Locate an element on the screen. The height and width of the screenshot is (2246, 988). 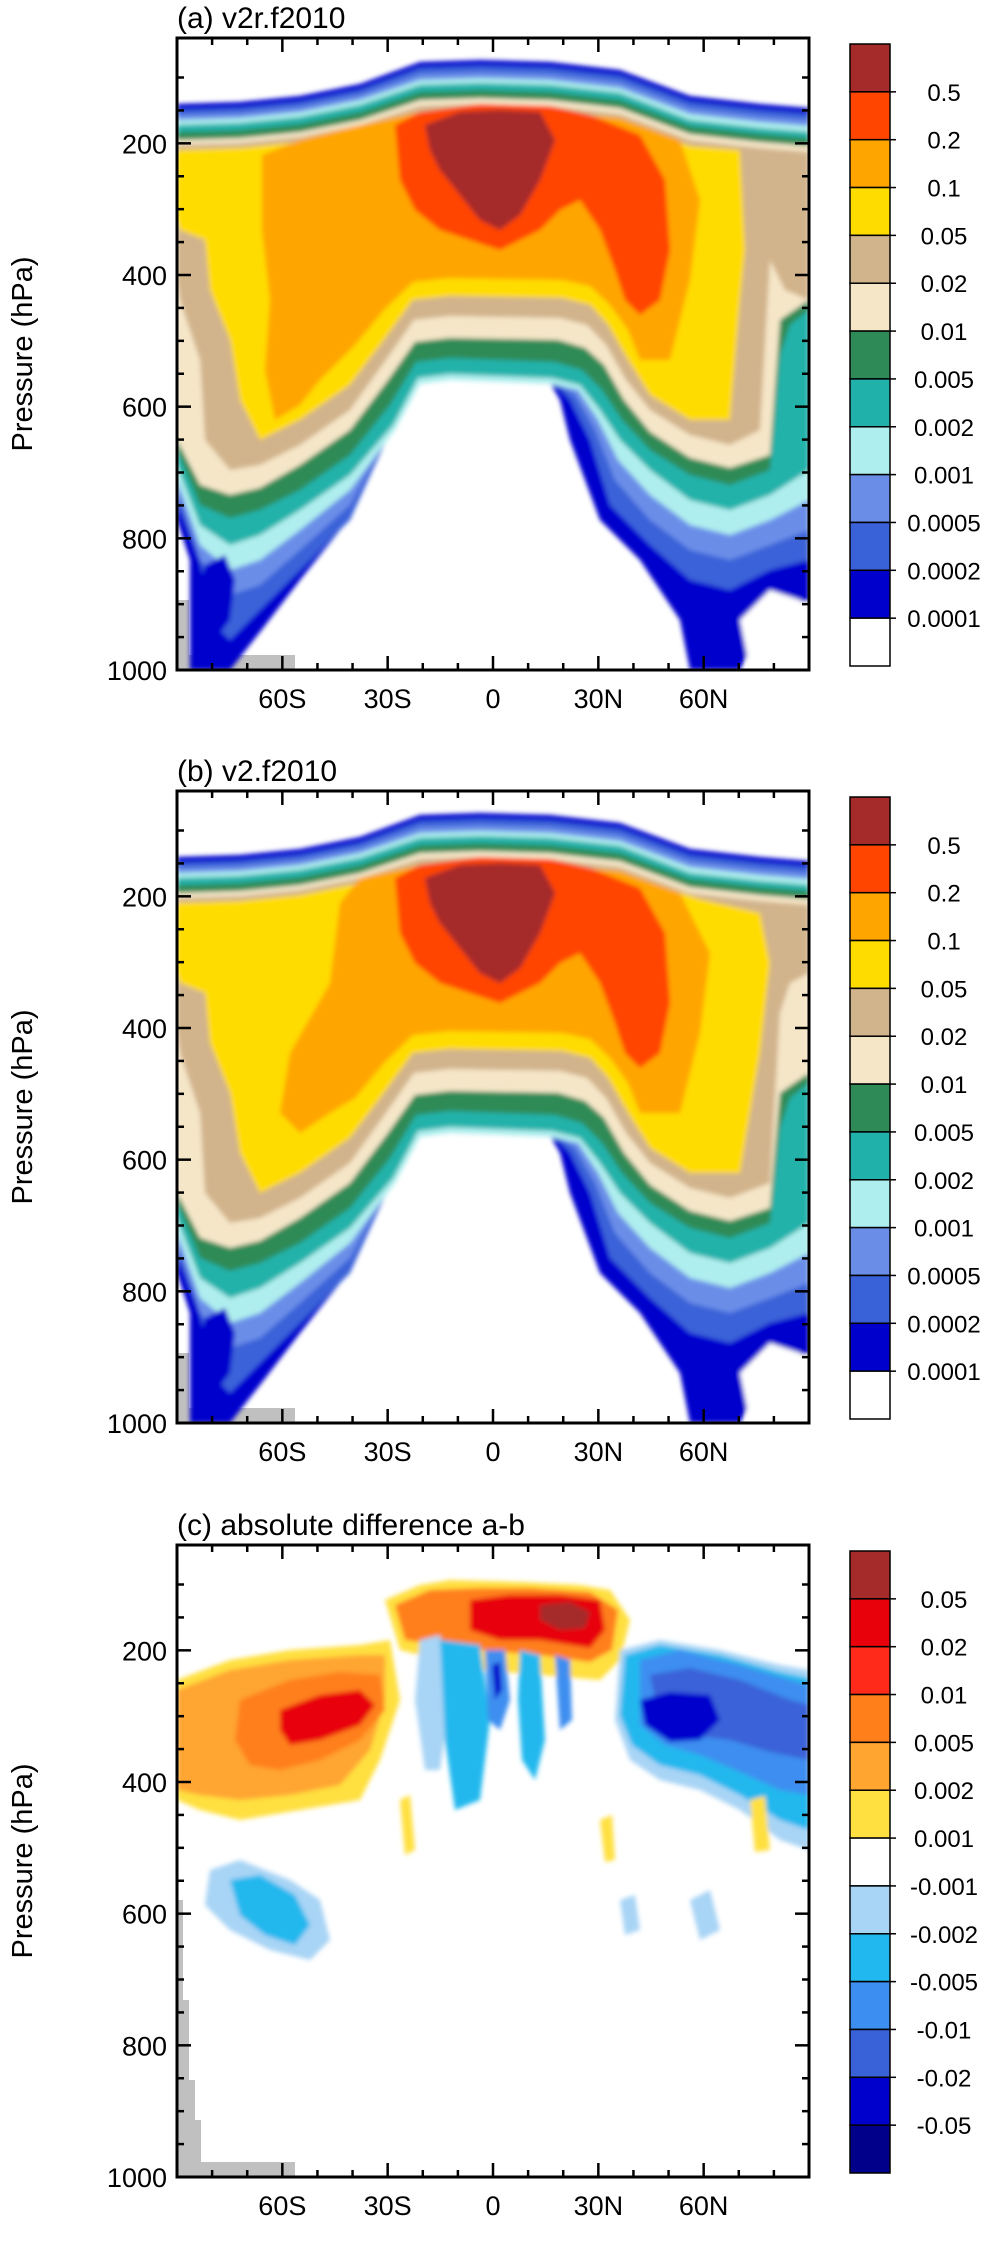
panel-c-neg-trop-0.002 is located at coordinates (465, 1725).